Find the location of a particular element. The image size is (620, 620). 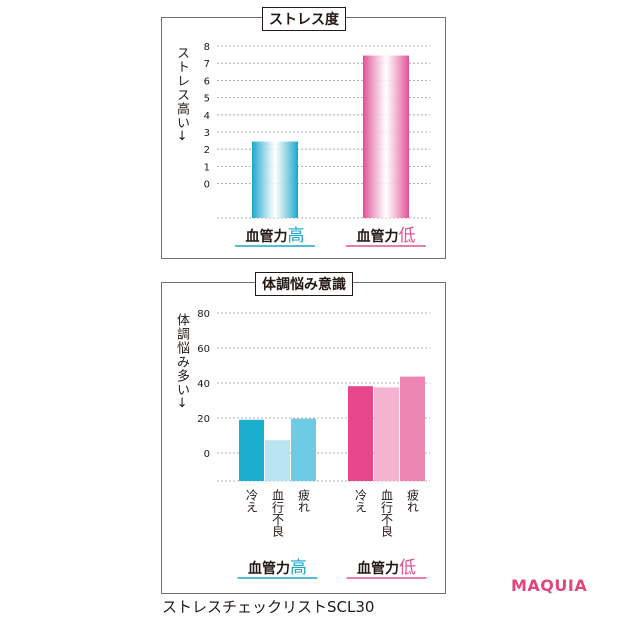

concern-category-label: 血管力低 is located at coordinates (386, 568).